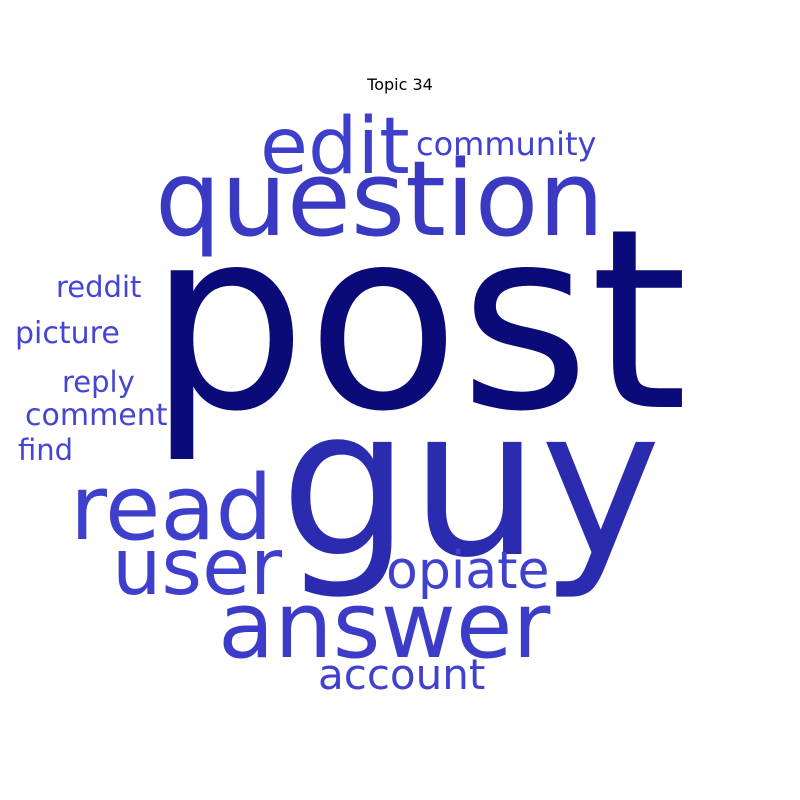 This screenshot has width=800, height=800. What do you see at coordinates (98, 382) in the screenshot?
I see `word-reply: reply` at bounding box center [98, 382].